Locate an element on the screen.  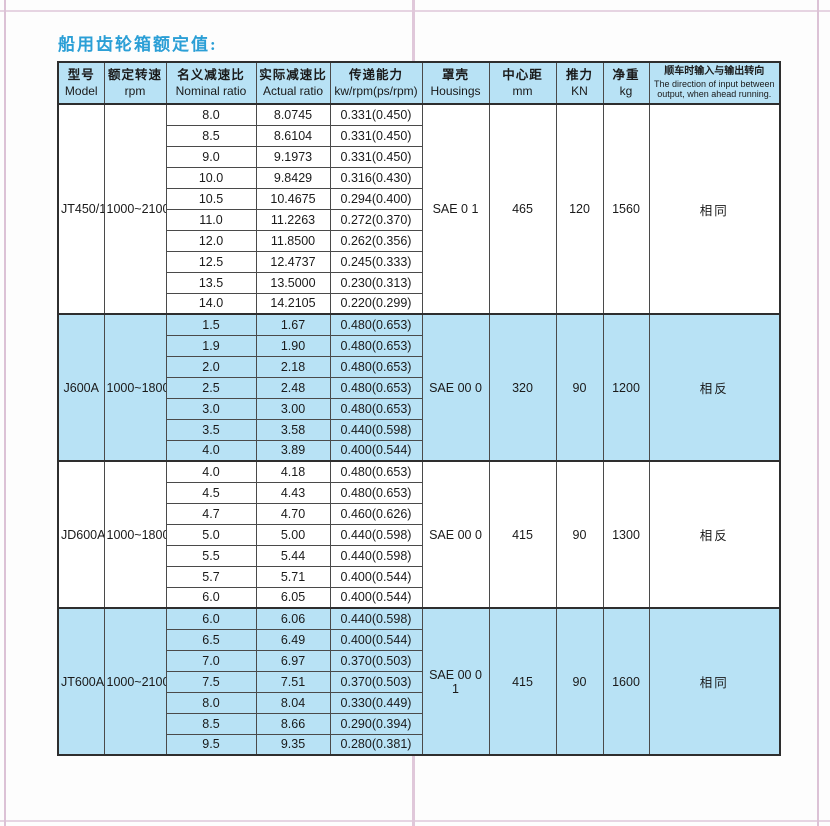
capacity-cell: 0.290(0.394) is located at coordinates (376, 723).